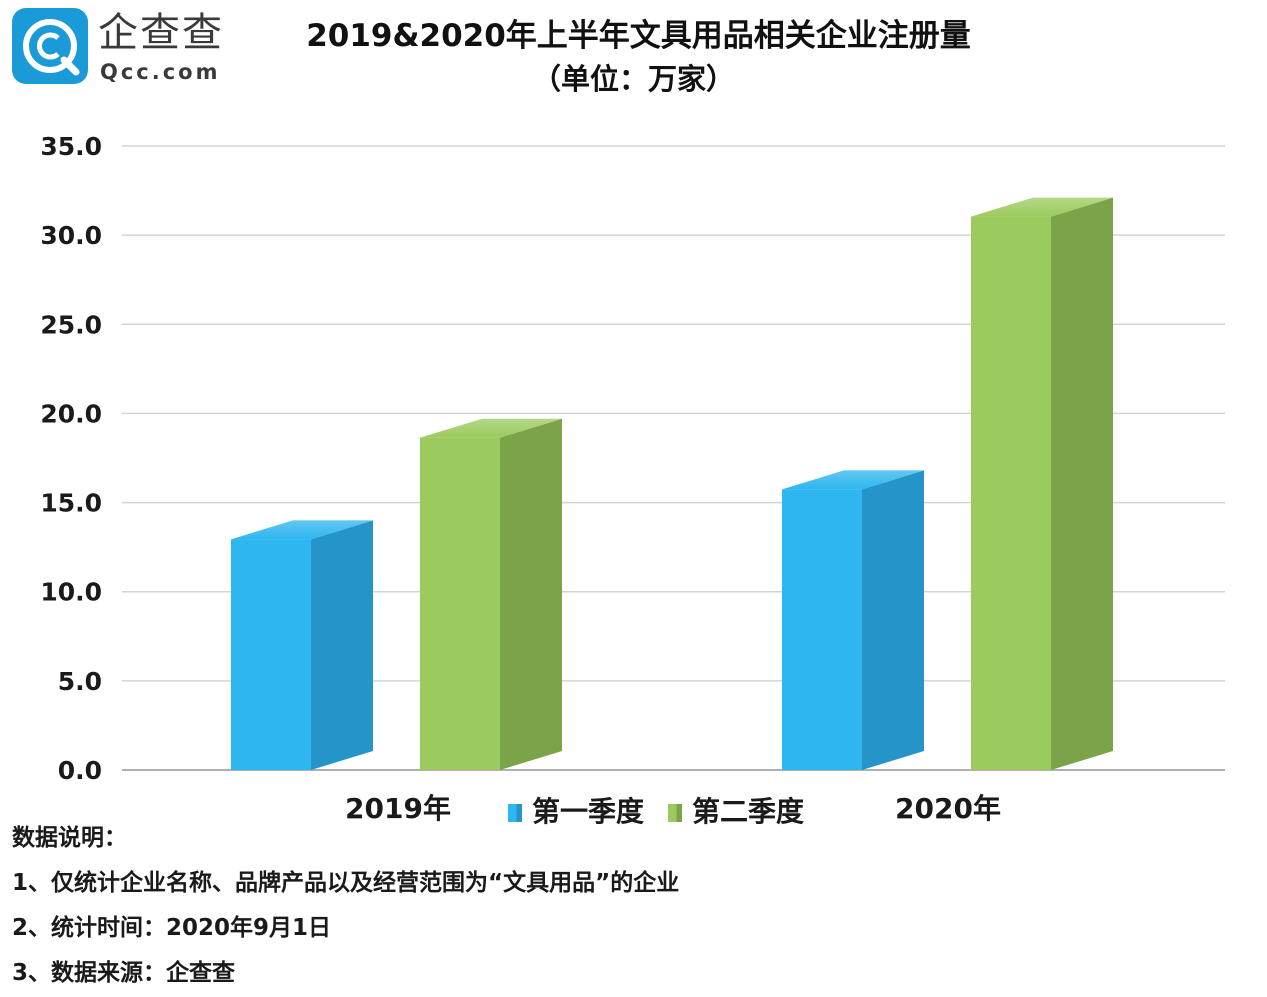  Describe the element at coordinates (50, 46) in the screenshot. I see `logo-badge-icon` at that location.